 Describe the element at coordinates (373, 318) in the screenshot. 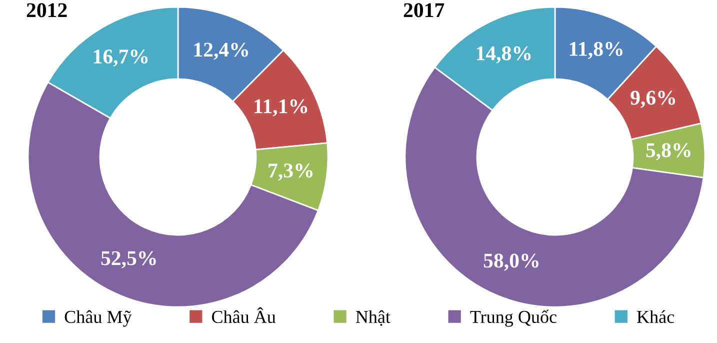

I see `legend-label: Nhật` at that location.